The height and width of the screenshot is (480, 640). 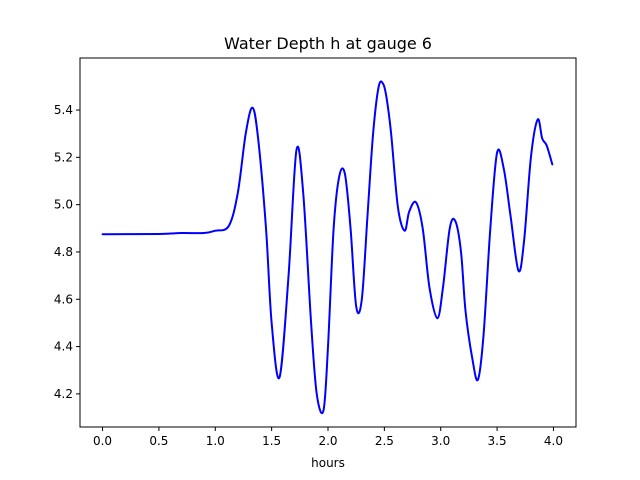 What do you see at coordinates (384, 441) in the screenshot?
I see `x-tick-label: 2.5` at bounding box center [384, 441].